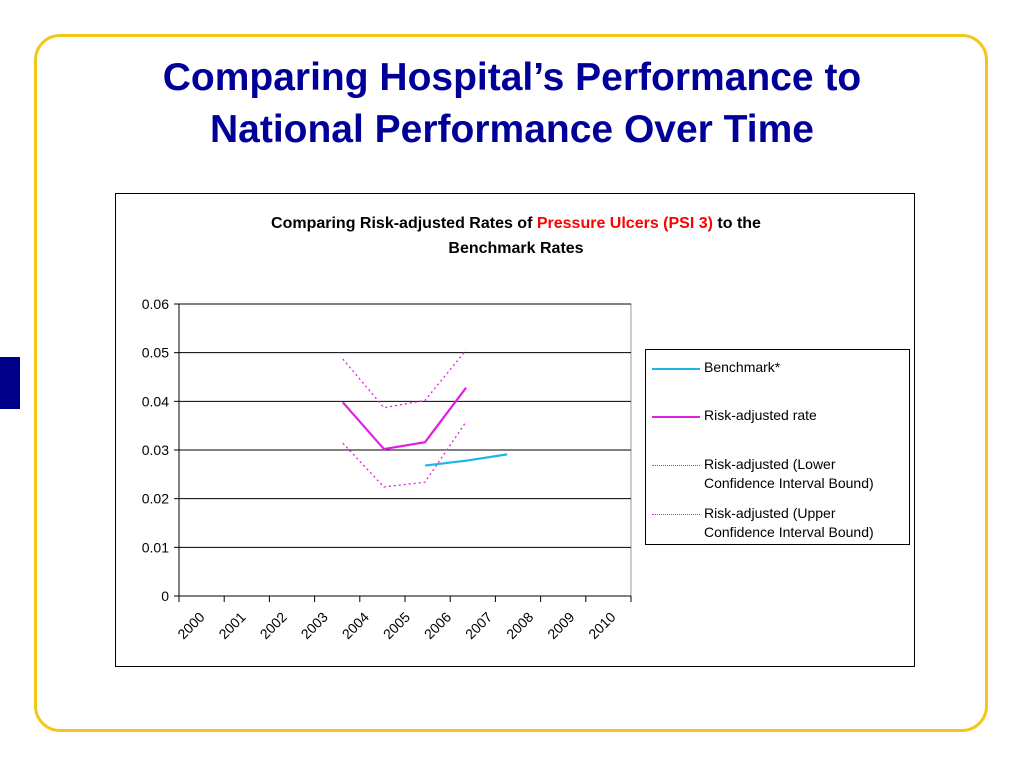 The image size is (1024, 768). I want to click on y-tick-label-2: 0.02, so click(155, 499).